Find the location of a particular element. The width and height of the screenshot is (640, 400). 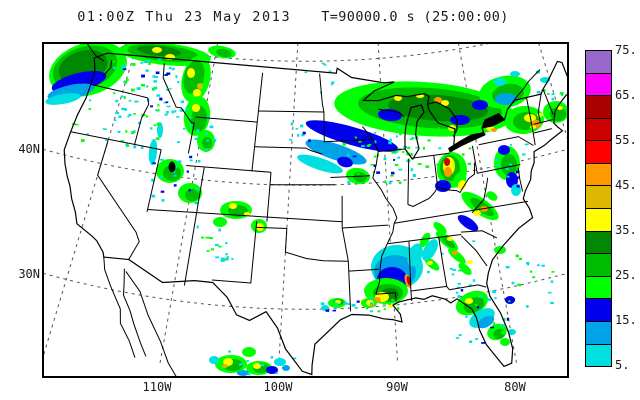

colorbar-tick-label: 25. is located at coordinates (626, 275).